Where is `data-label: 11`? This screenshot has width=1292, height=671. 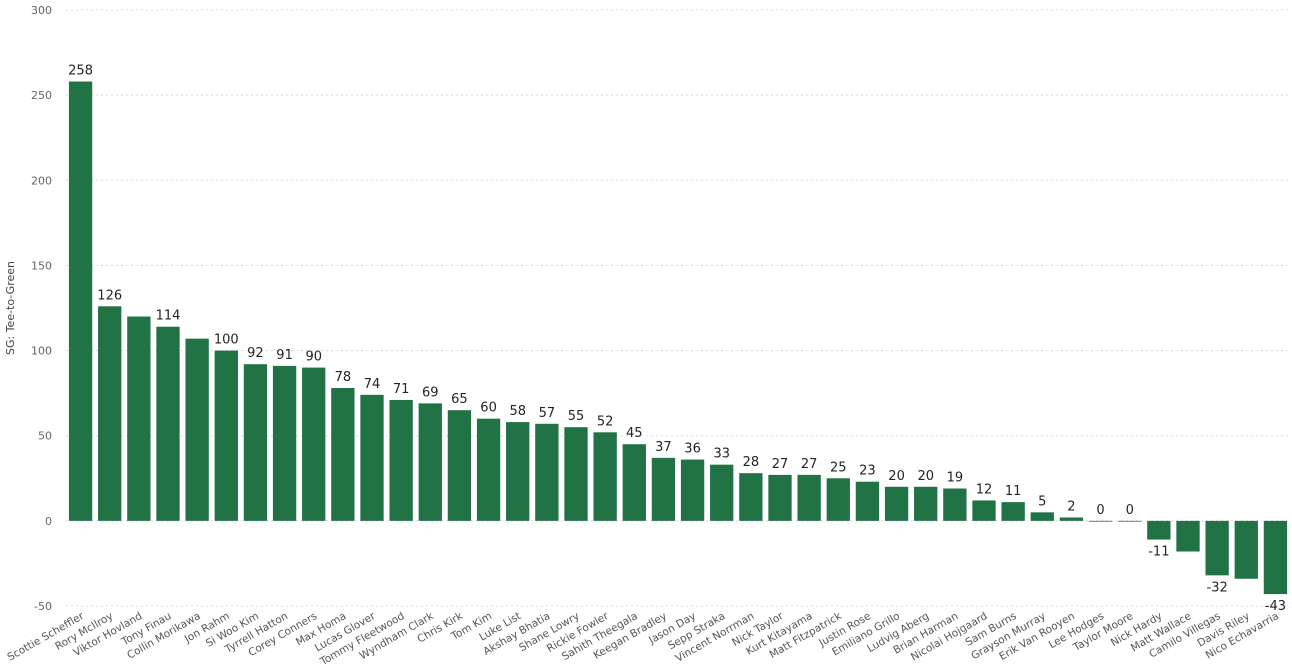 data-label: 11 is located at coordinates (1013, 491).